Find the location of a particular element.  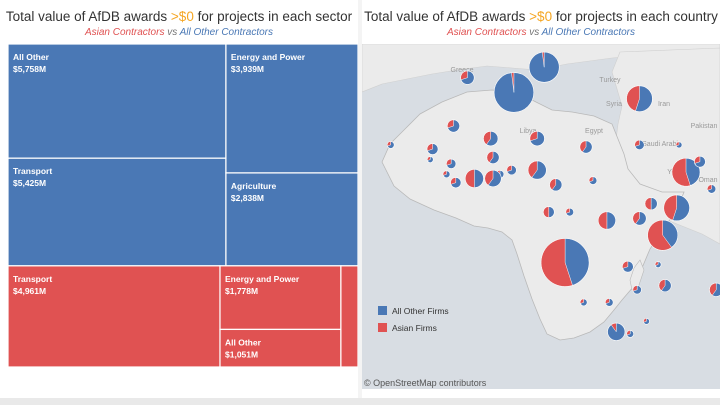

treemap-cell-asian-all-other is located at coordinates (280, 348).